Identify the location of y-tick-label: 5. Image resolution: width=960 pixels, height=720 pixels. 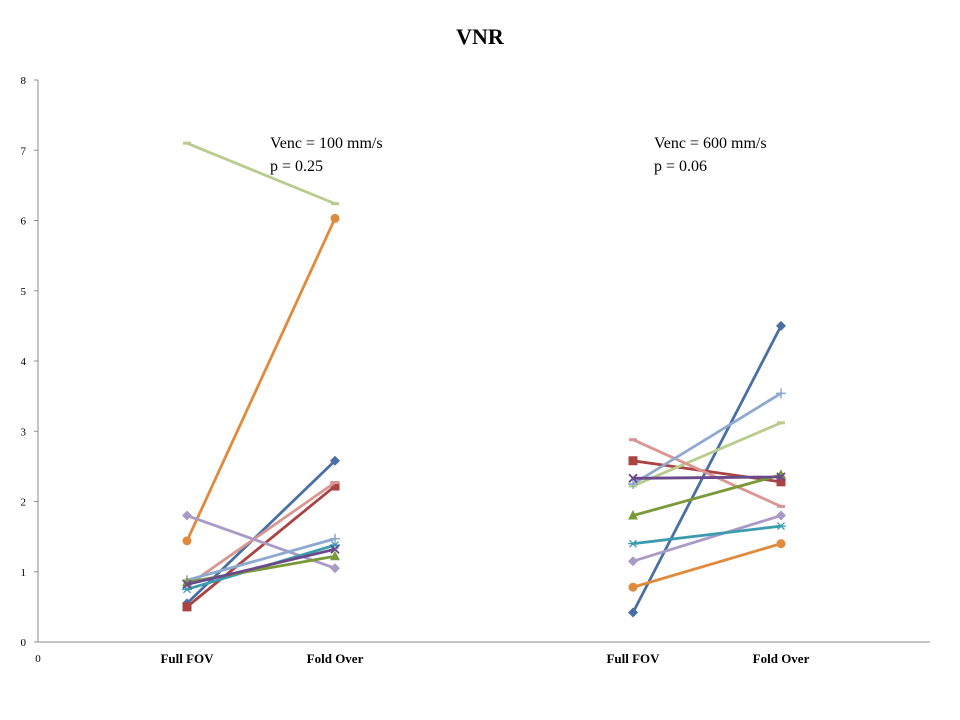
(24, 292).